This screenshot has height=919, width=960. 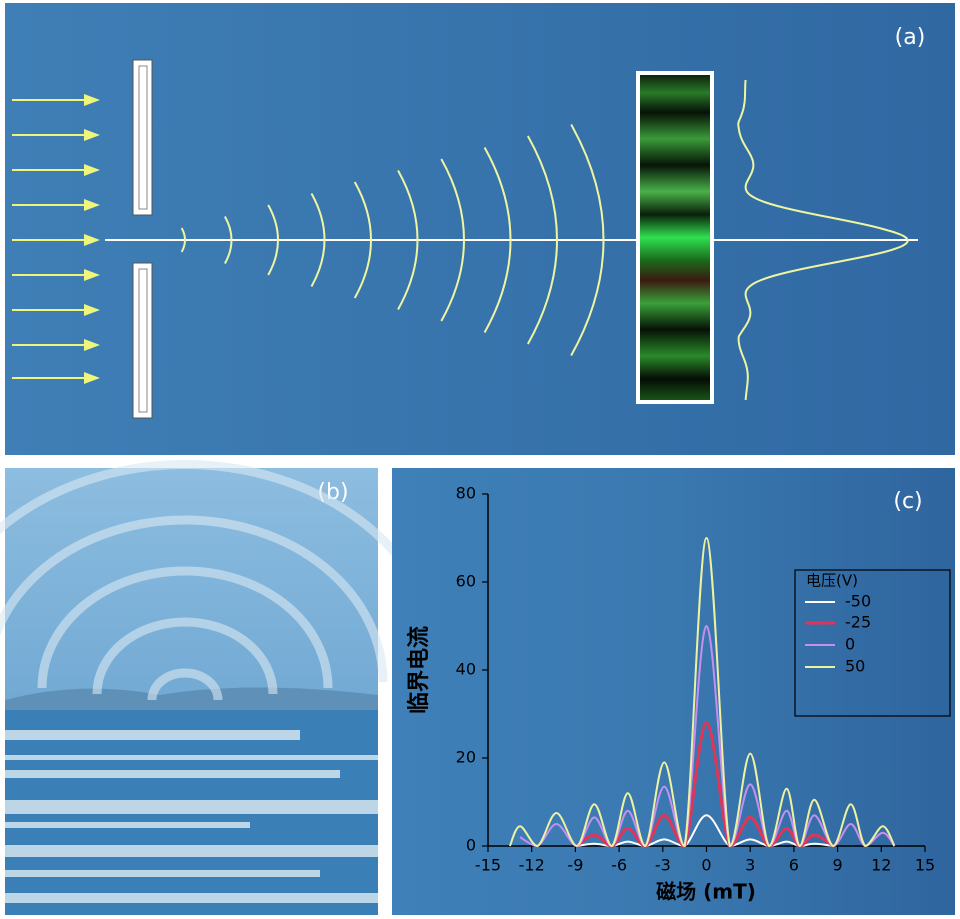 I want to click on panel-label: (c), so click(x=907, y=501).